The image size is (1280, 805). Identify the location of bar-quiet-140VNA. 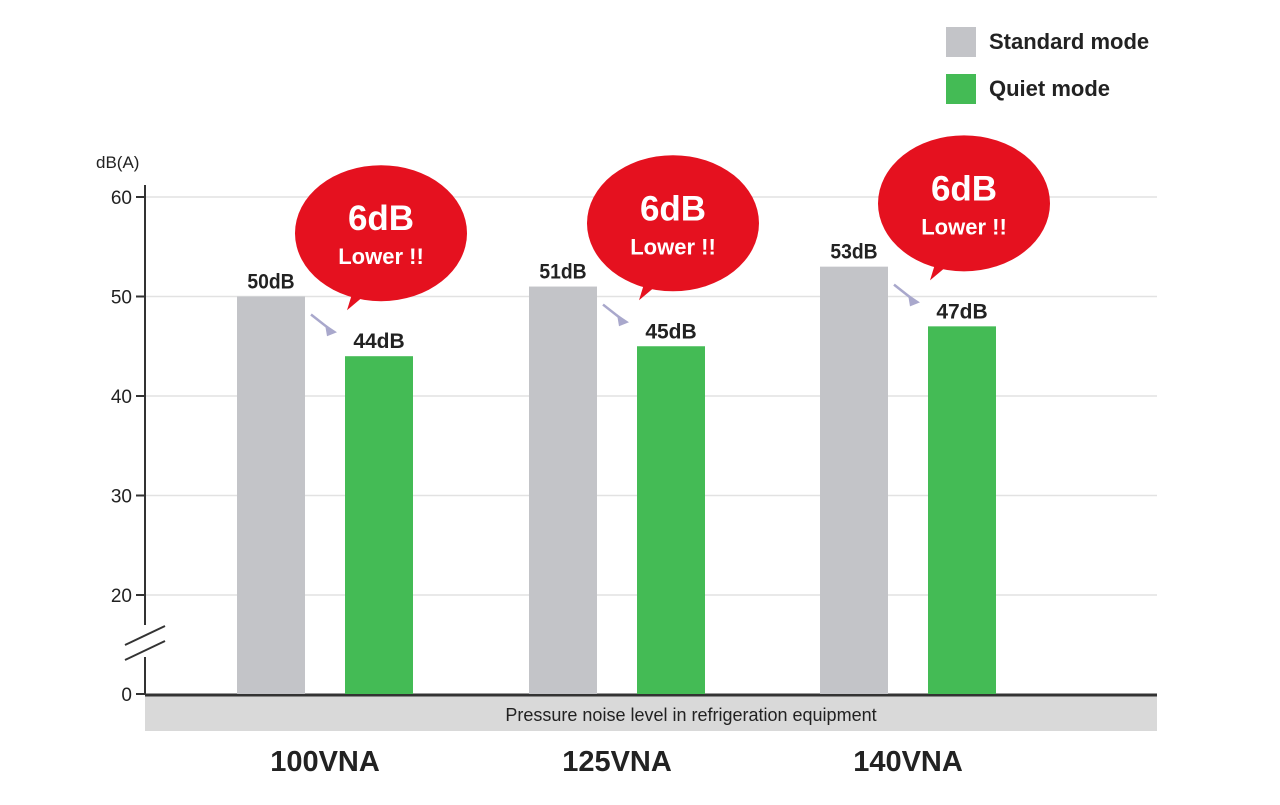
(962, 510).